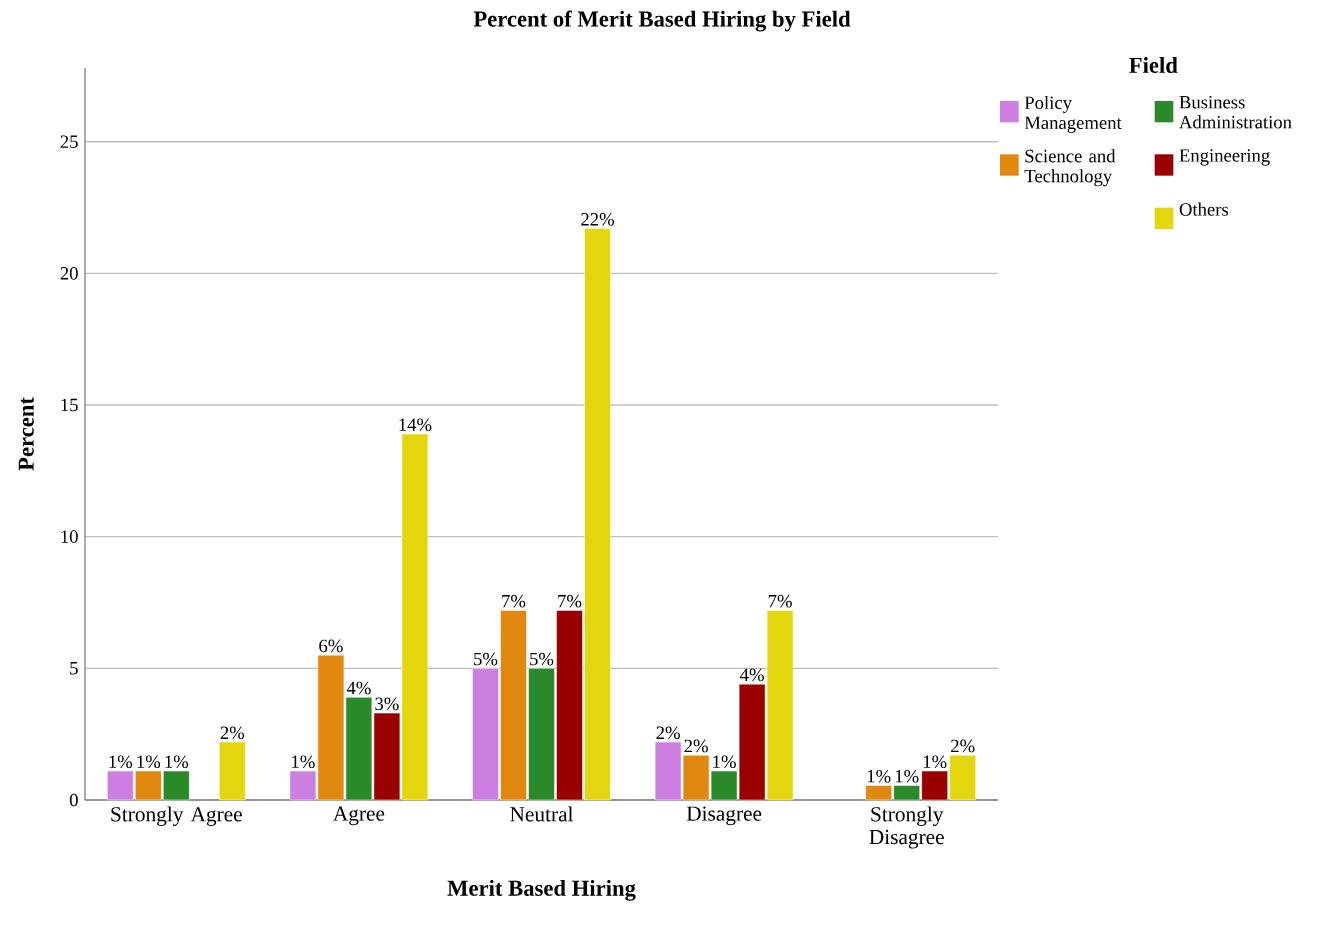  Describe the element at coordinates (1153, 65) in the screenshot. I see `legend-title: Field` at that location.